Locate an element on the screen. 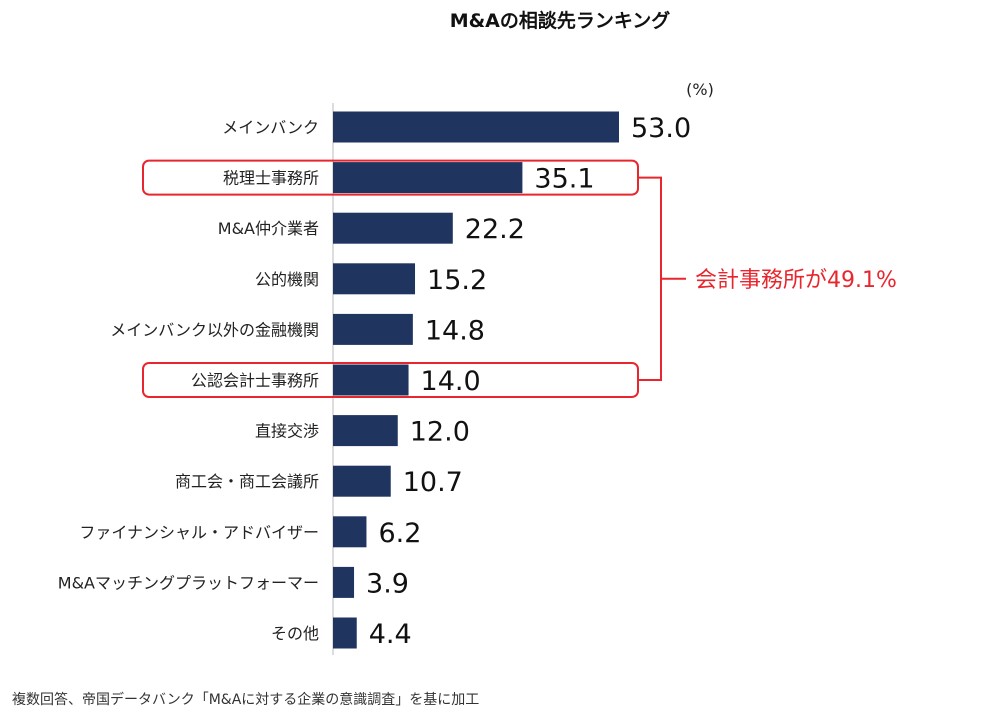 The height and width of the screenshot is (724, 1000). value-label: 10.7 is located at coordinates (433, 482).